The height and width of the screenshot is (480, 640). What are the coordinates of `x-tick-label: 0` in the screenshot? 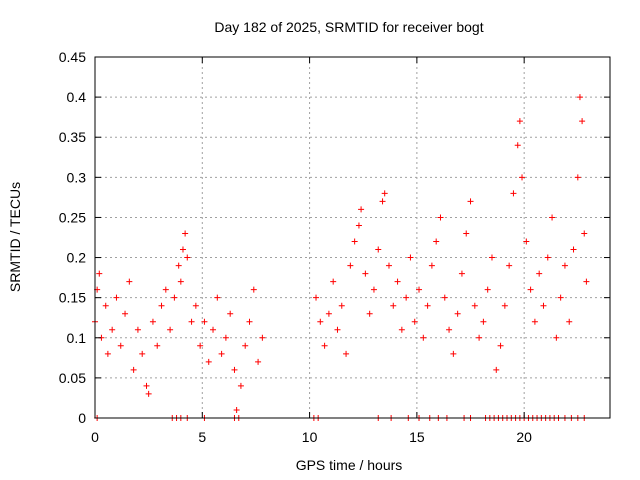 It's located at (95, 437).